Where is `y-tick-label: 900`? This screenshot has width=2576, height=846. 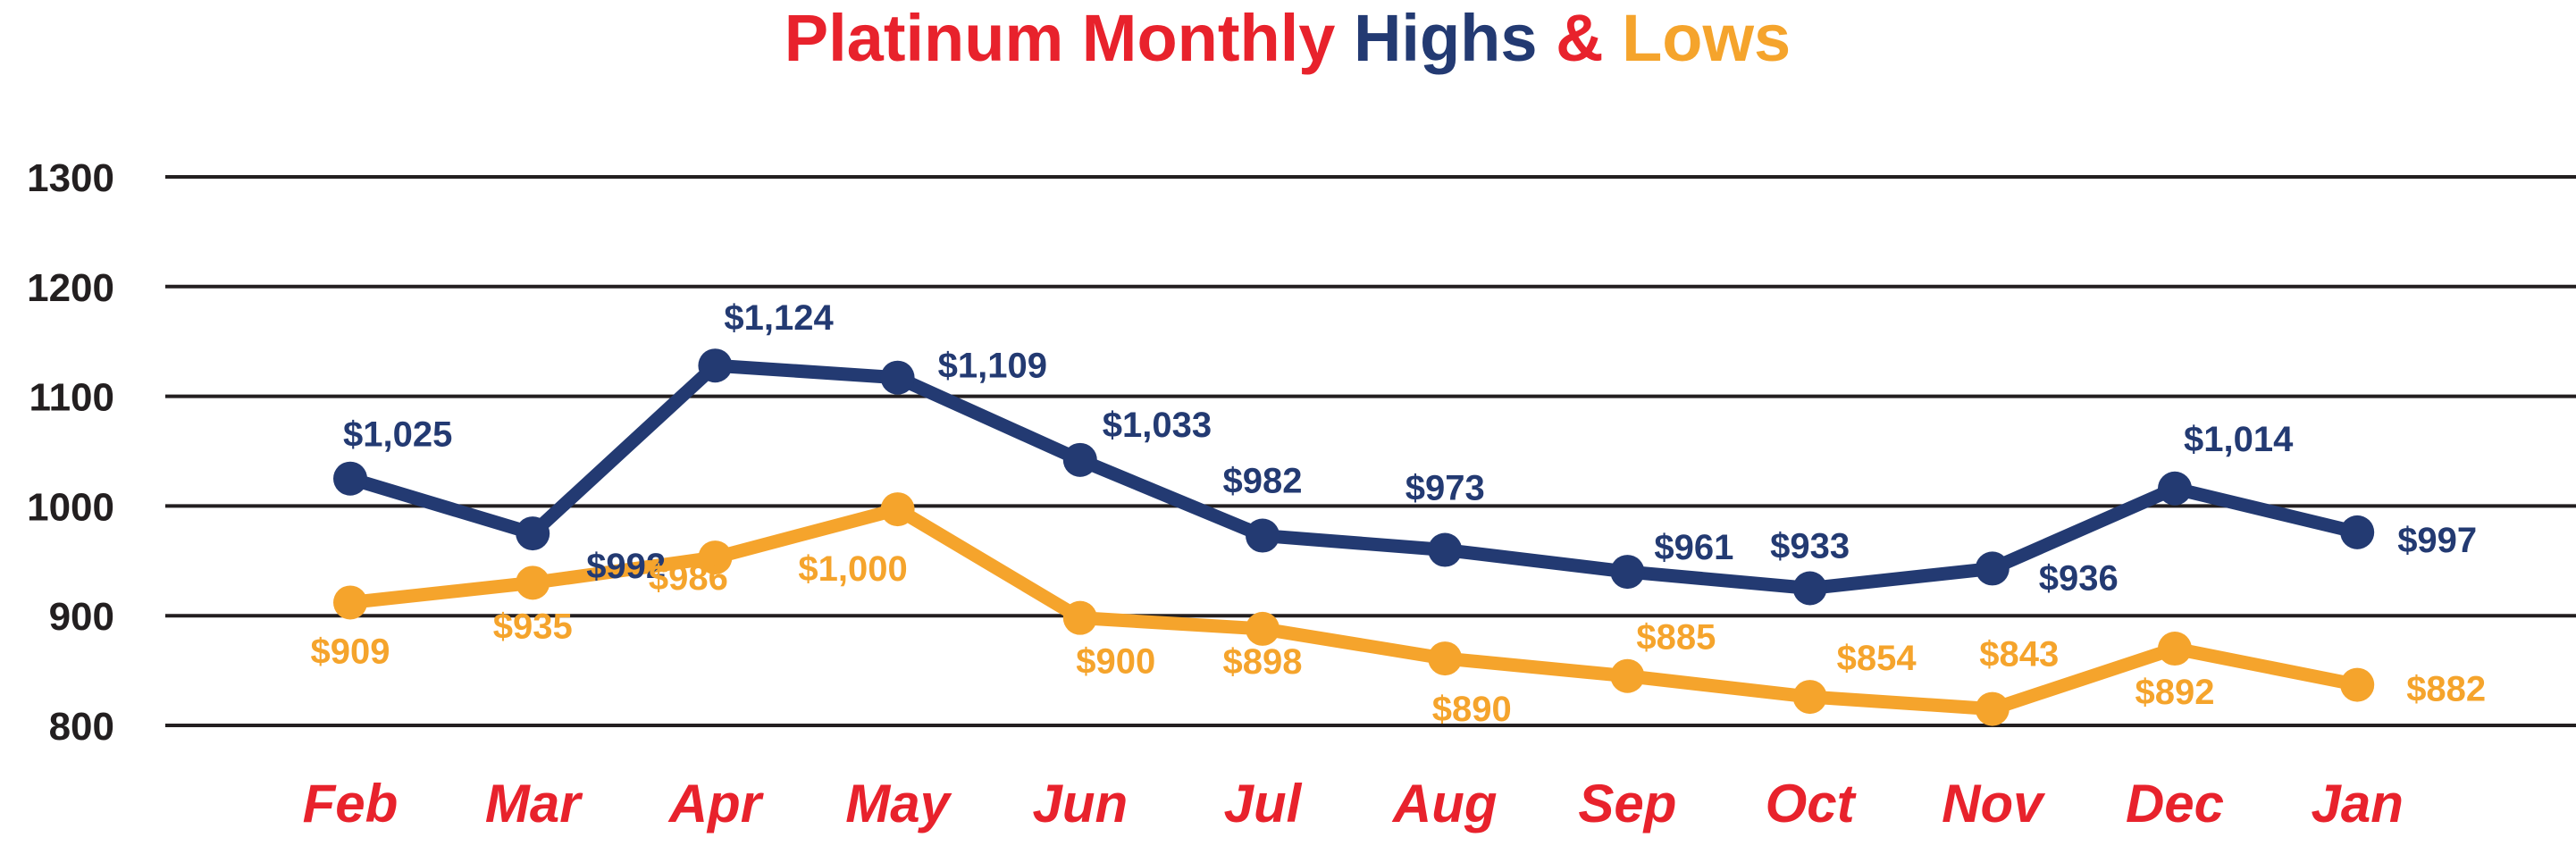 y-tick-label: 900 is located at coordinates (81, 617).